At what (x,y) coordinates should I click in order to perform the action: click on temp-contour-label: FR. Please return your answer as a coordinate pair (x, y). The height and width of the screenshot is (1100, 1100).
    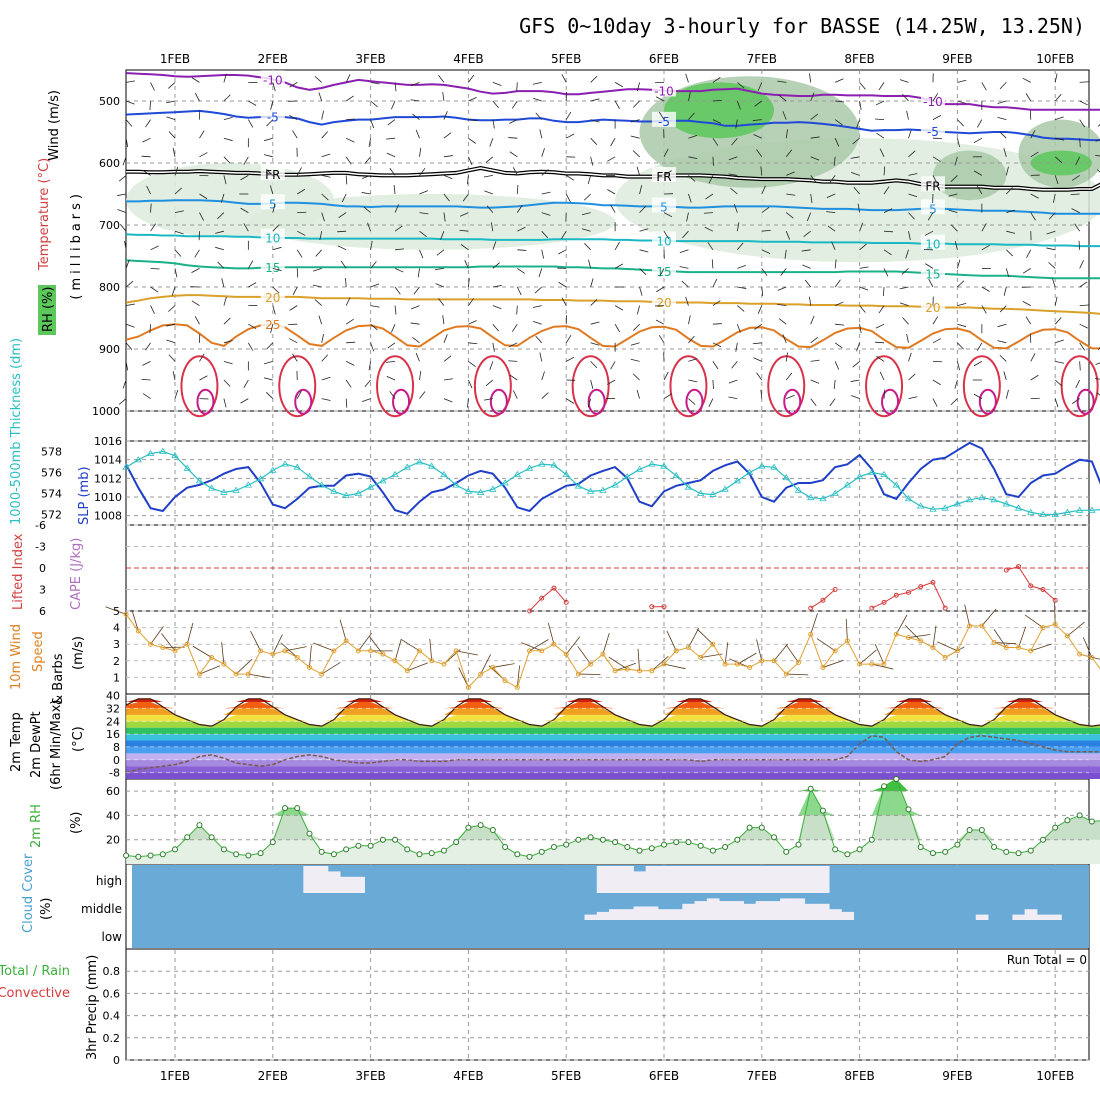
    Looking at the image, I should click on (932, 186).